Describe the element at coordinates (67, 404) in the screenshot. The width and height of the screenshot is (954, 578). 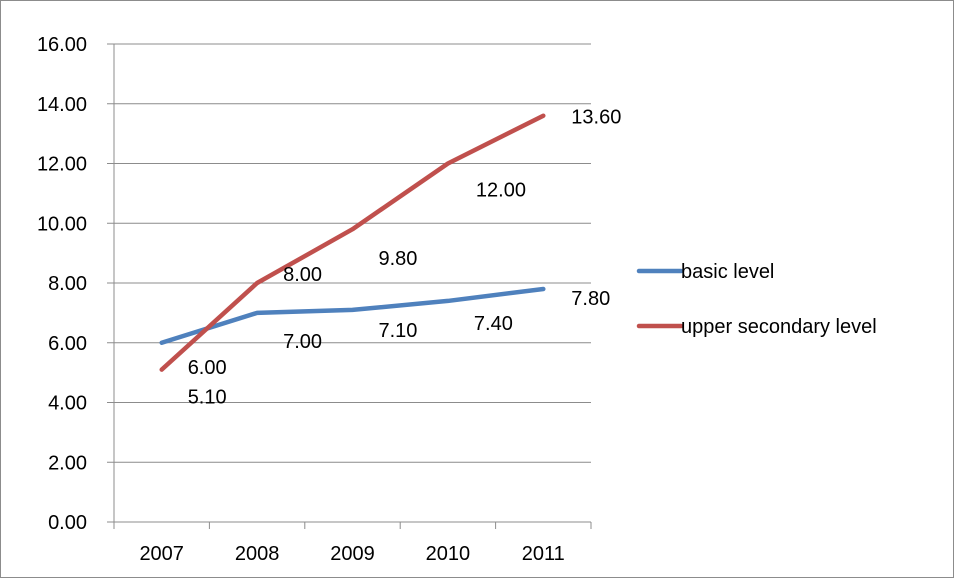
I see `y-tick-label: 4.00` at that location.